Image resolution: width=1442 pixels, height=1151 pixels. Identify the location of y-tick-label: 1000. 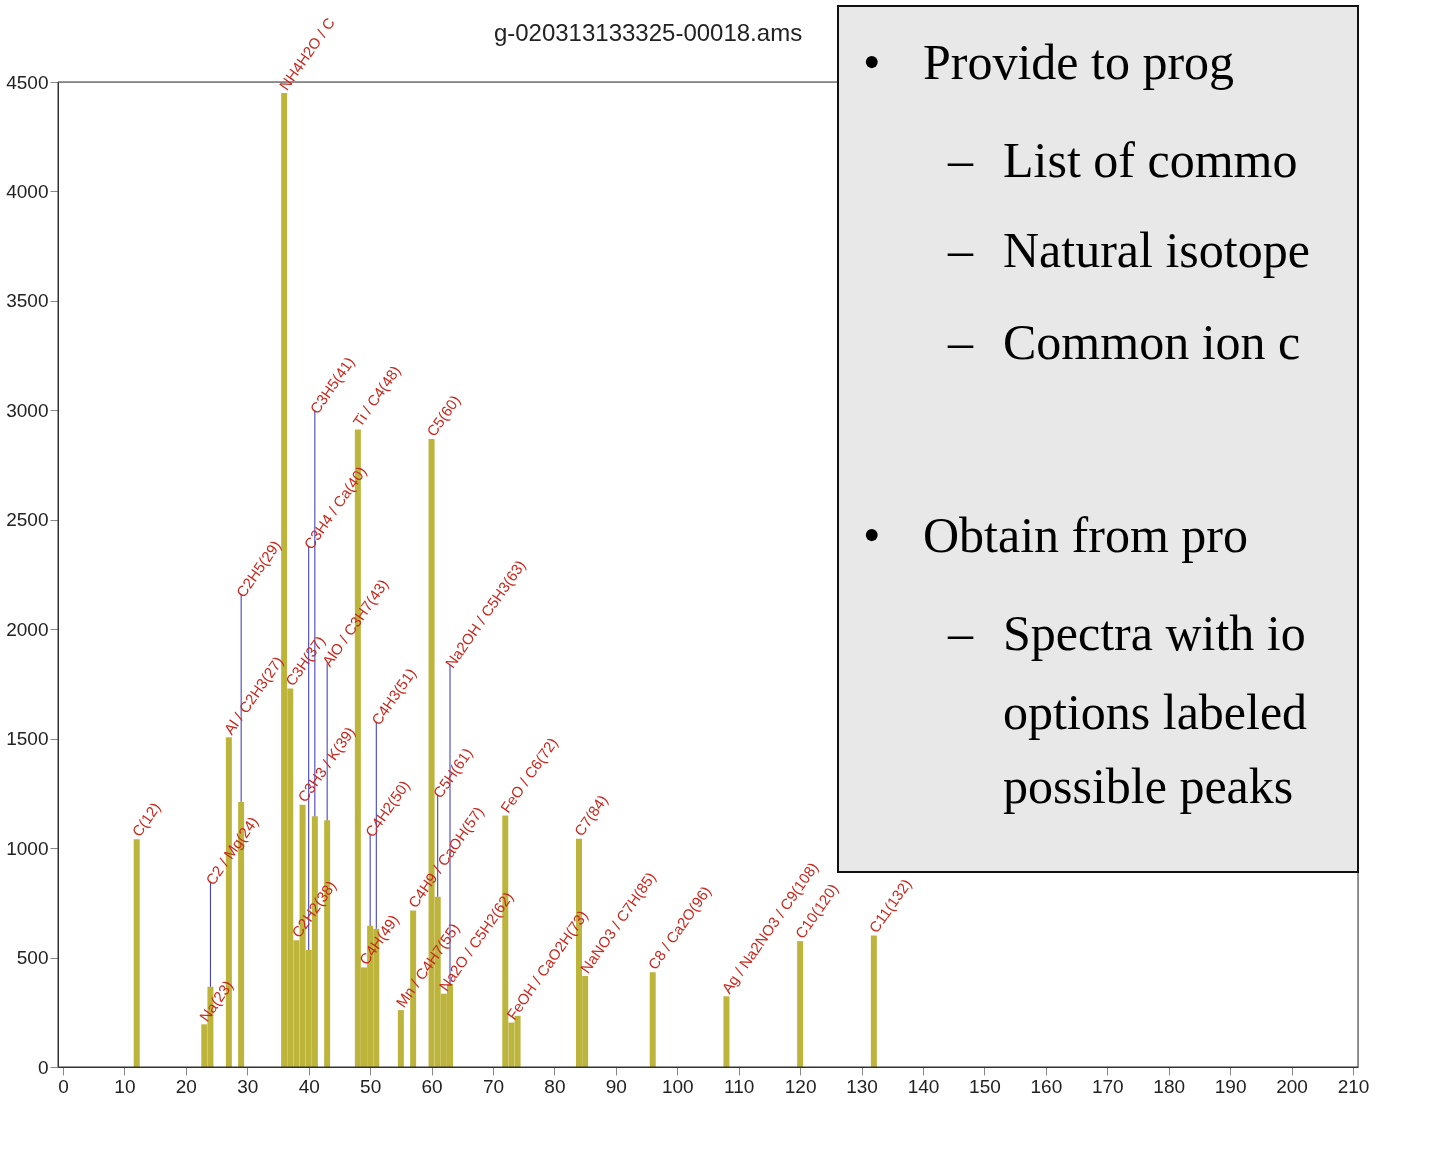
(27, 848).